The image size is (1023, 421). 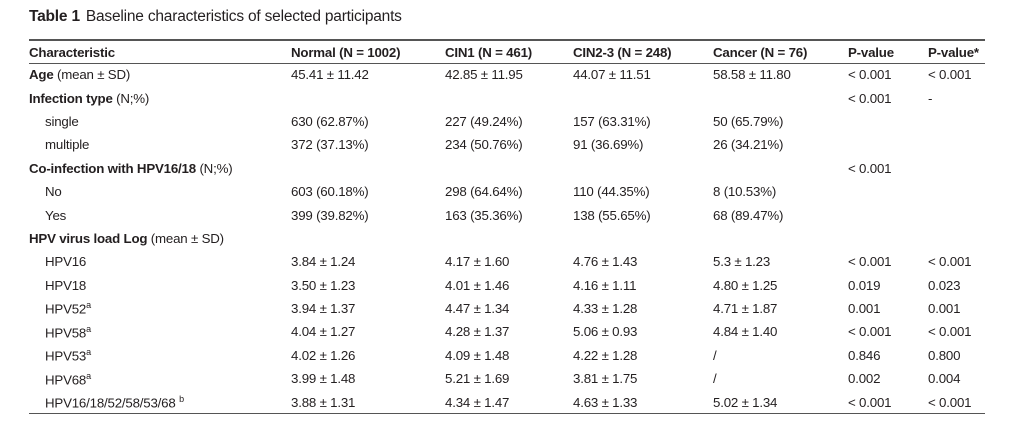 What do you see at coordinates (92, 75) in the screenshot?
I see `row-label-text: (mean ± SD)` at bounding box center [92, 75].